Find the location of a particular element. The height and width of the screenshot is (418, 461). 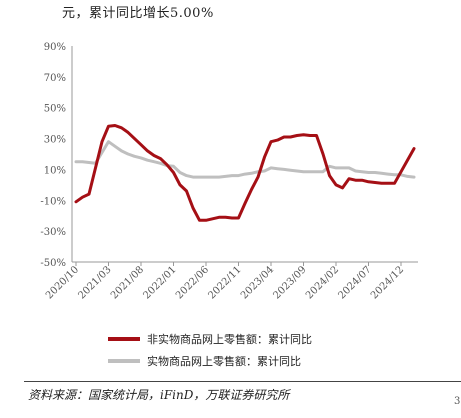

y-tick-label: 30% is located at coordinates (55, 140).